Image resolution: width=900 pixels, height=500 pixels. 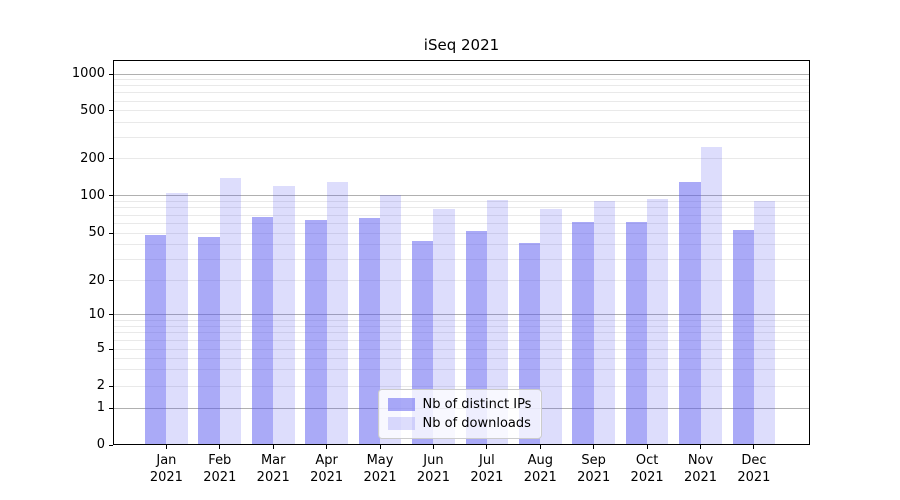 What do you see at coordinates (594, 469) in the screenshot?
I see `x-tick-label: Sep 2021` at bounding box center [594, 469].